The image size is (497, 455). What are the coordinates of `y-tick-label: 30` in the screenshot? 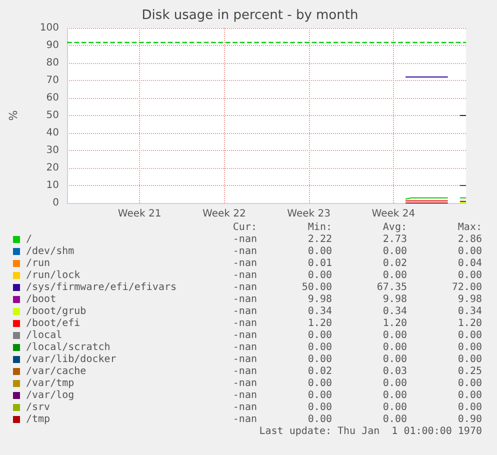 It's located at (52, 150).